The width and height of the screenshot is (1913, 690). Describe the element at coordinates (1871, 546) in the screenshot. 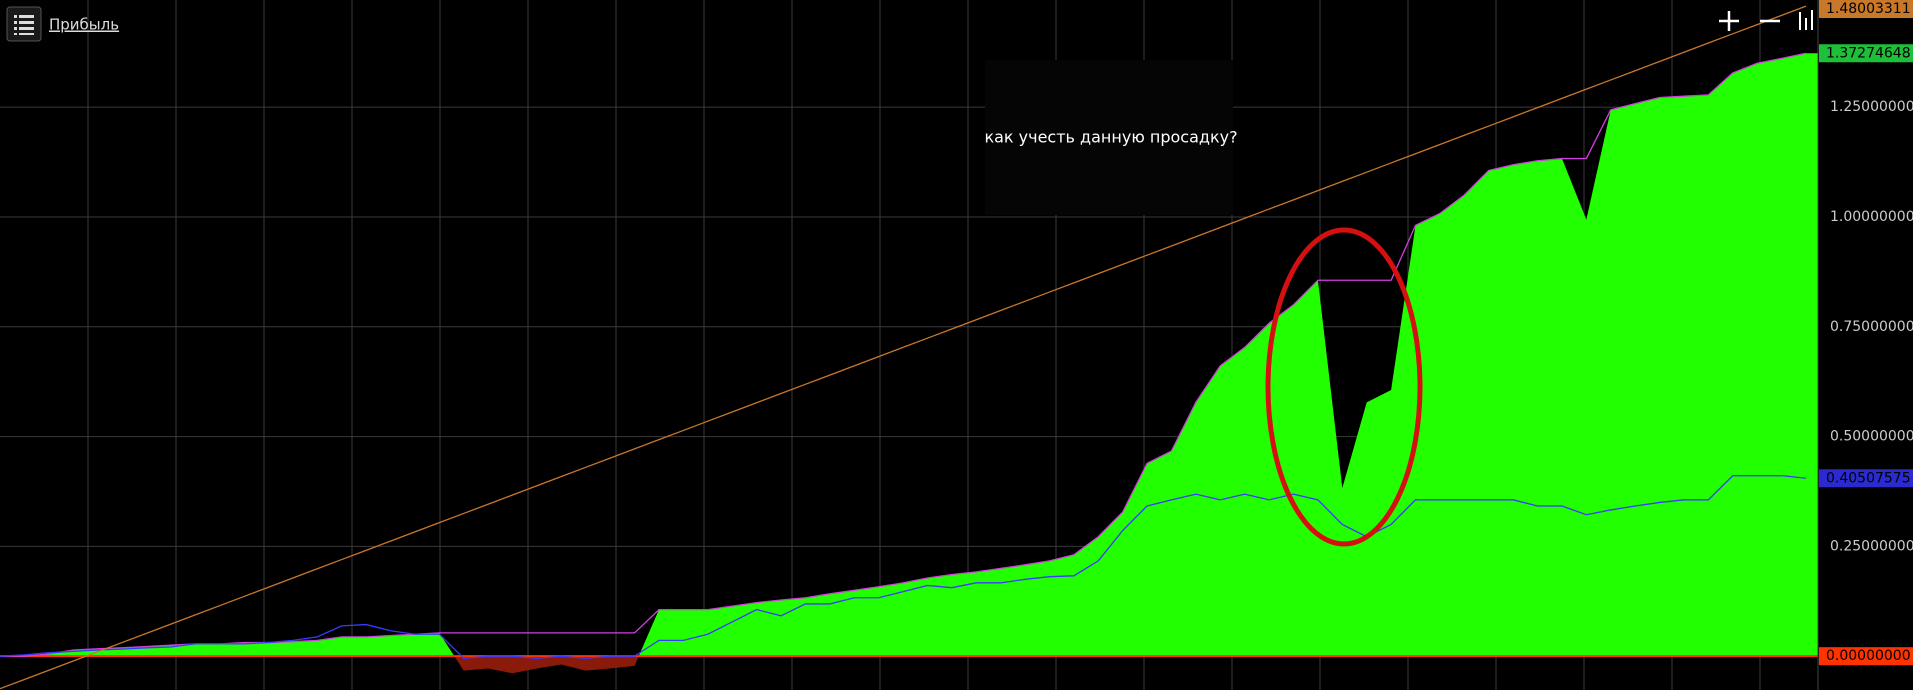

I see `y-tick-label: 0.25000000` at that location.